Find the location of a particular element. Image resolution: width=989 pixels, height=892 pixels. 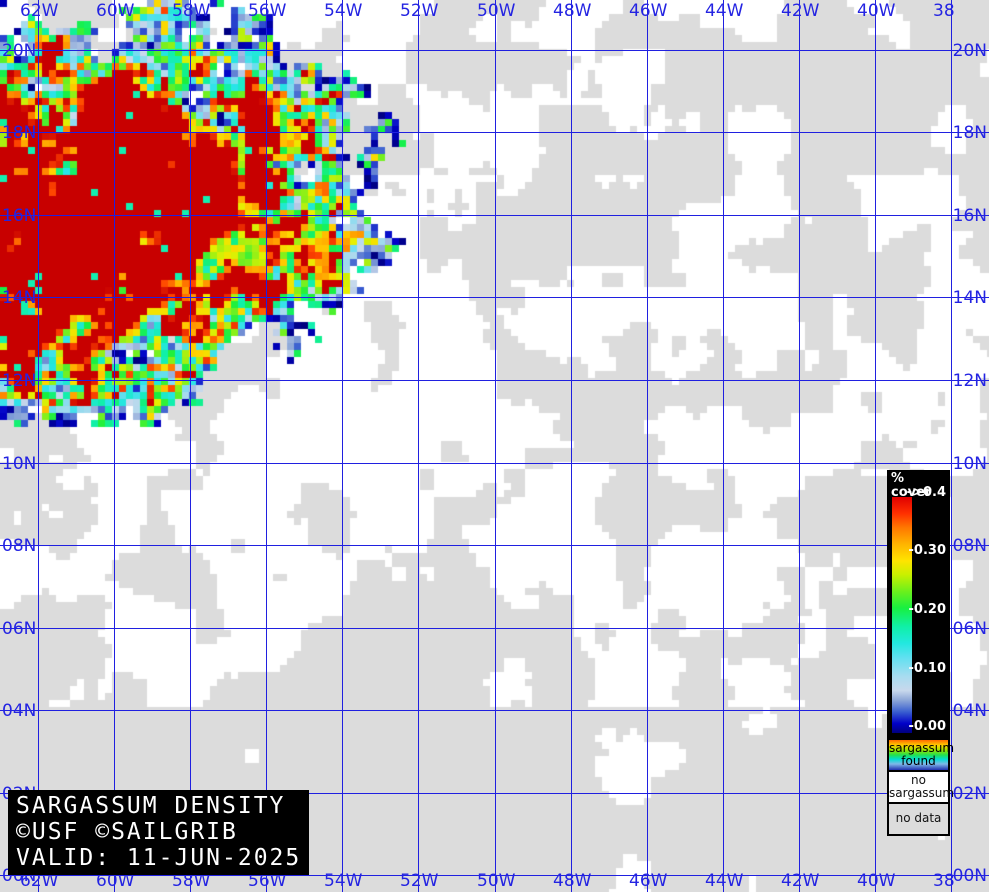

legend-swatch-no-data: no data is located at coordinates (918, 818).